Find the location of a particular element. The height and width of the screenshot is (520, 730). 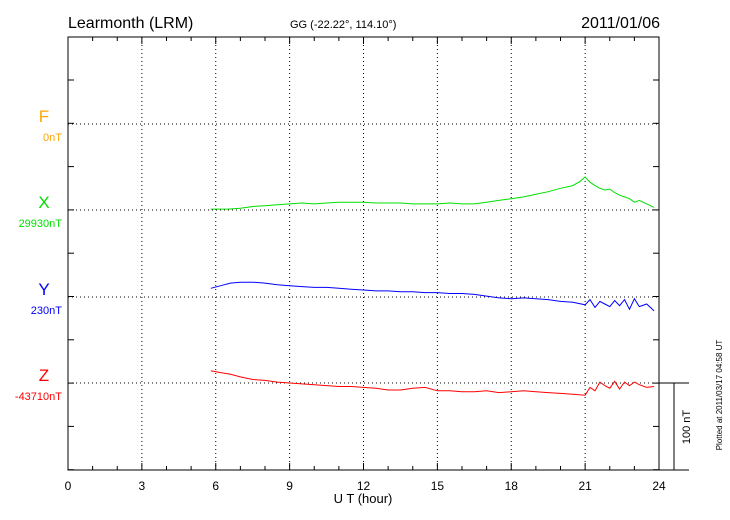

series-baseline-y: 230nT is located at coordinates (46, 311).